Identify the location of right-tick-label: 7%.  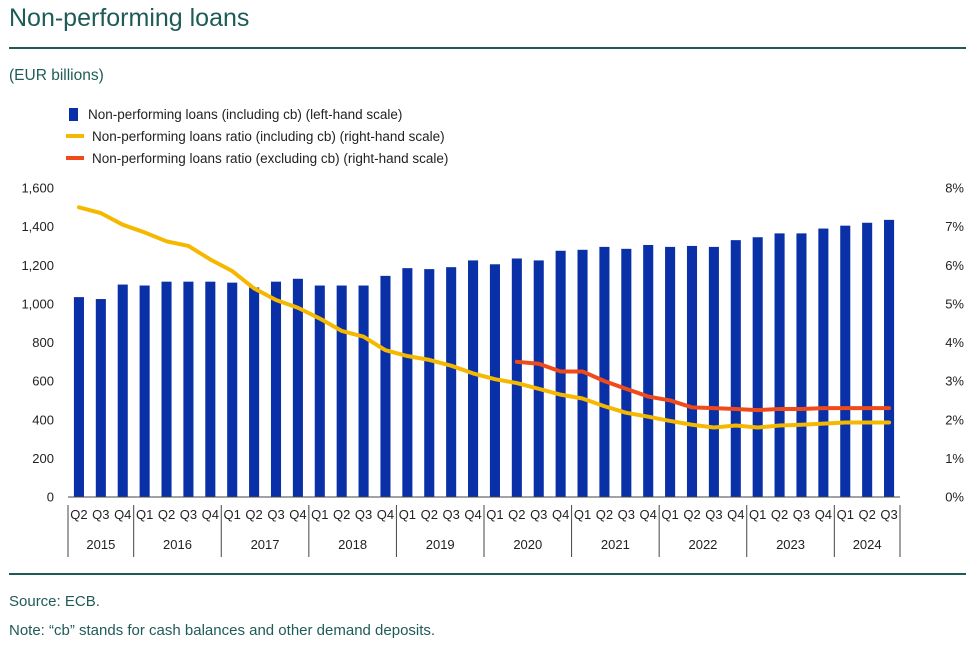
(954, 226).